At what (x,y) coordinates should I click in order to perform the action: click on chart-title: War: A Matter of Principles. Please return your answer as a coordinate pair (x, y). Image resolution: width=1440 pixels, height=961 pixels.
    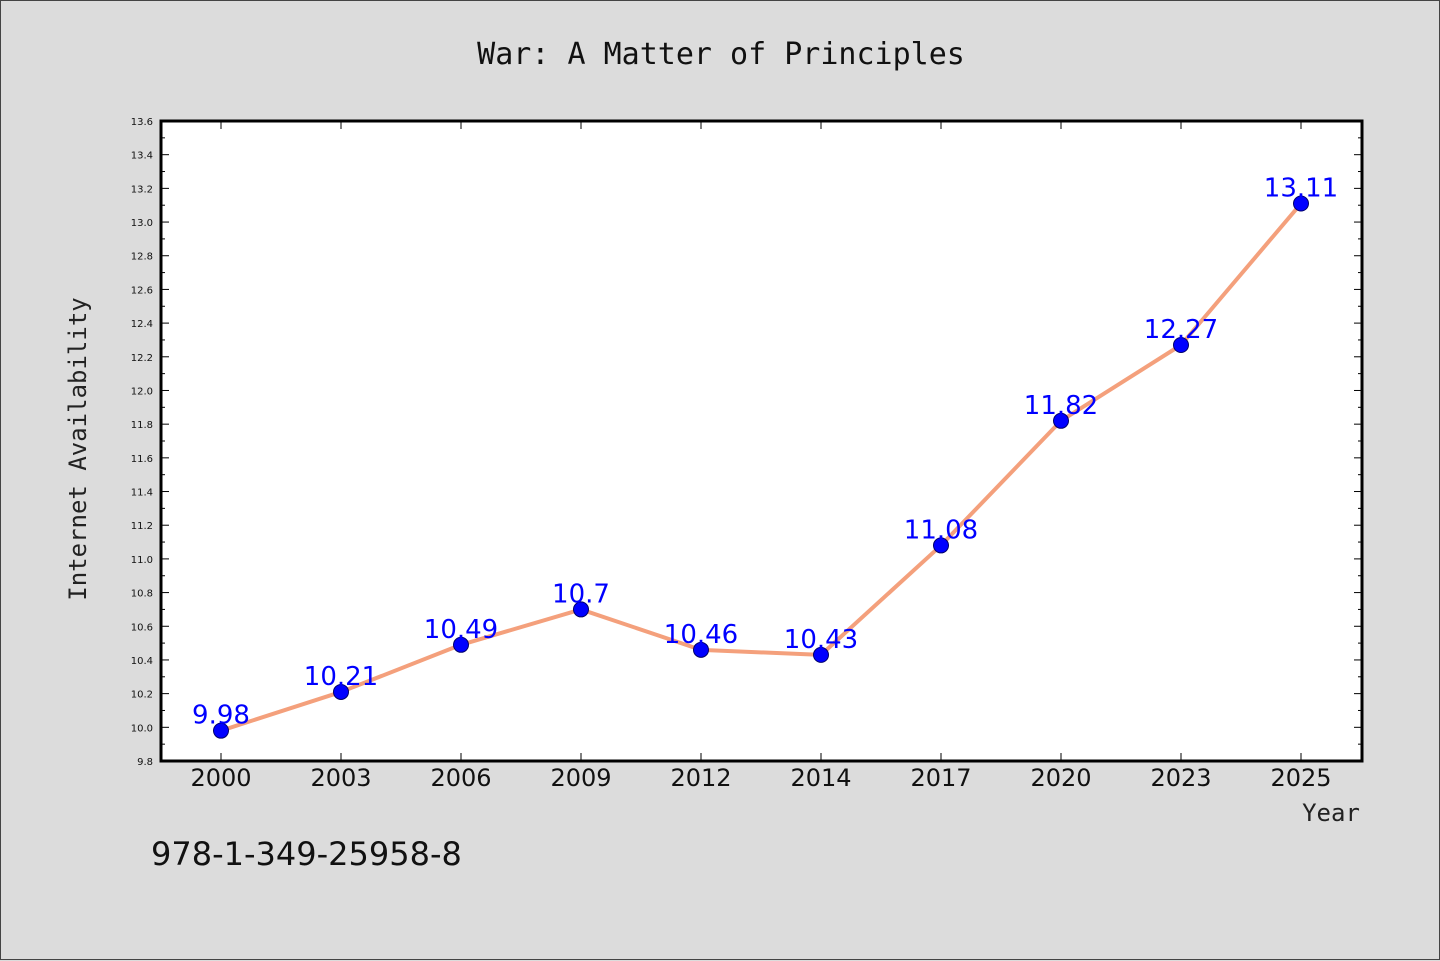
    Looking at the image, I should click on (721, 54).